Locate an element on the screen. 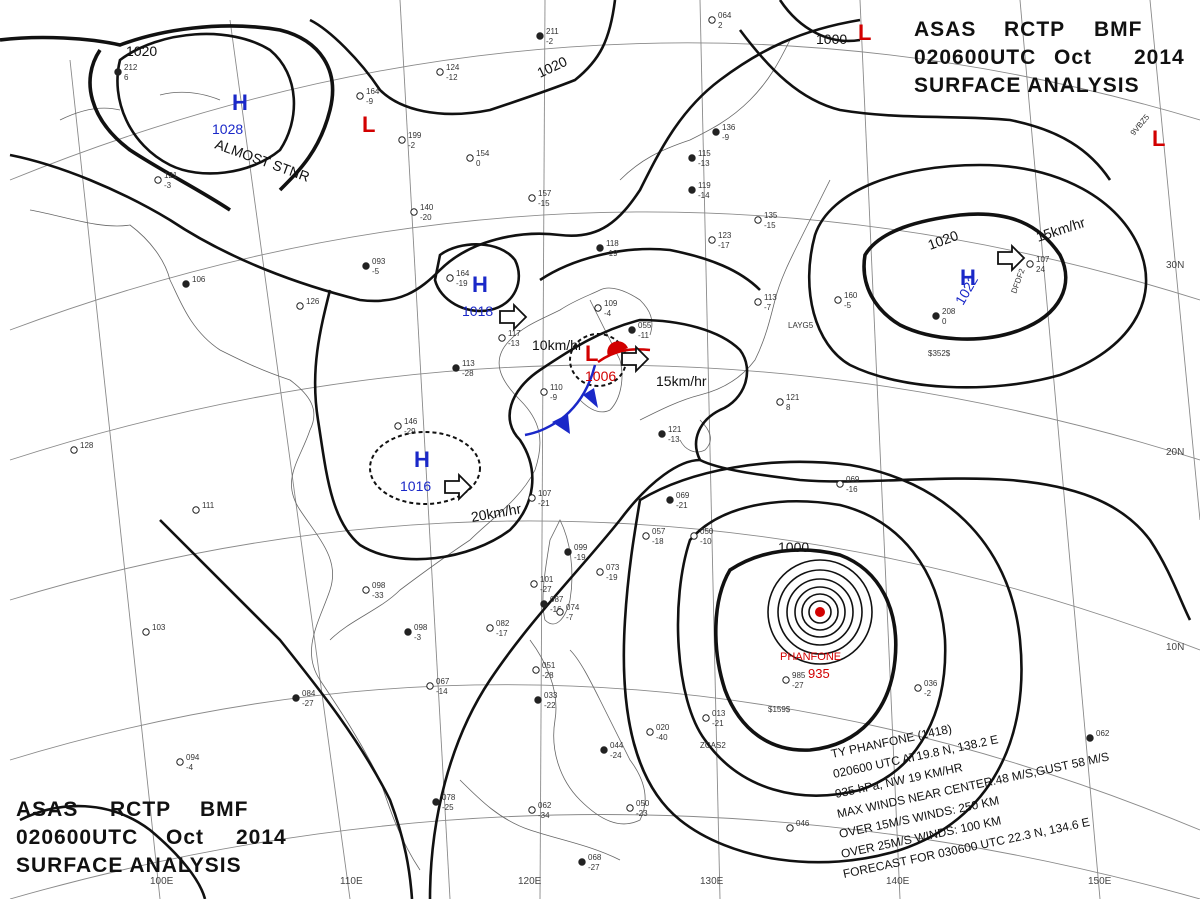  station-tendency: -24 is located at coordinates (616, 755).